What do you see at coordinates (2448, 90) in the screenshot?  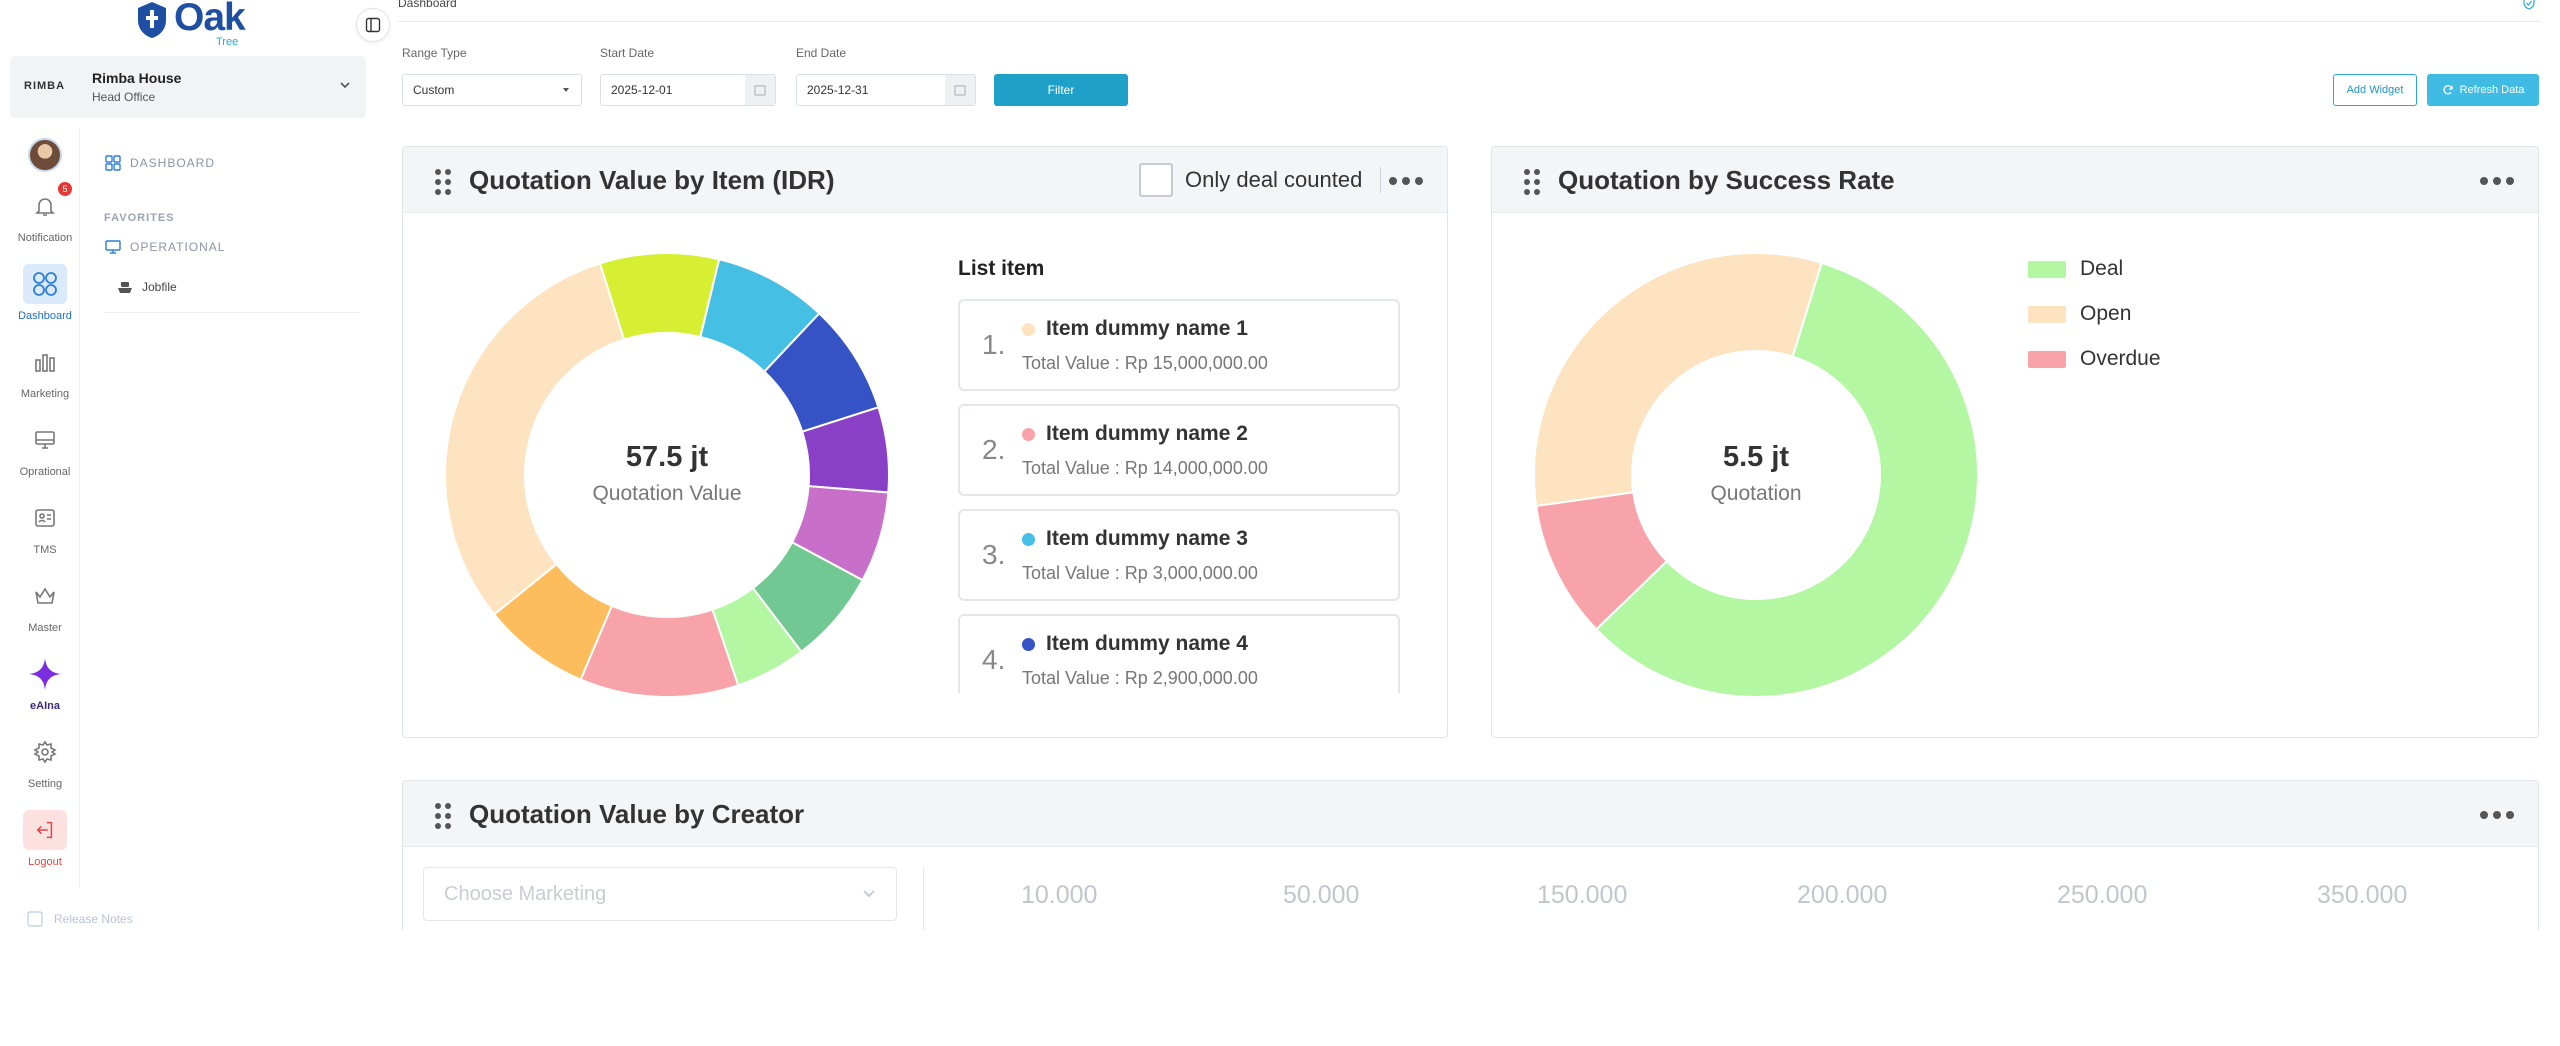 I see `refresh-icon` at bounding box center [2448, 90].